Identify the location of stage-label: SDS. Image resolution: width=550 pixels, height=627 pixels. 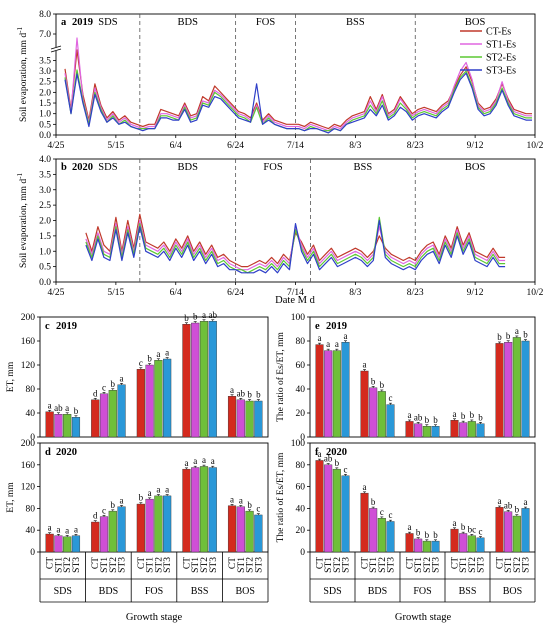
(107, 167).